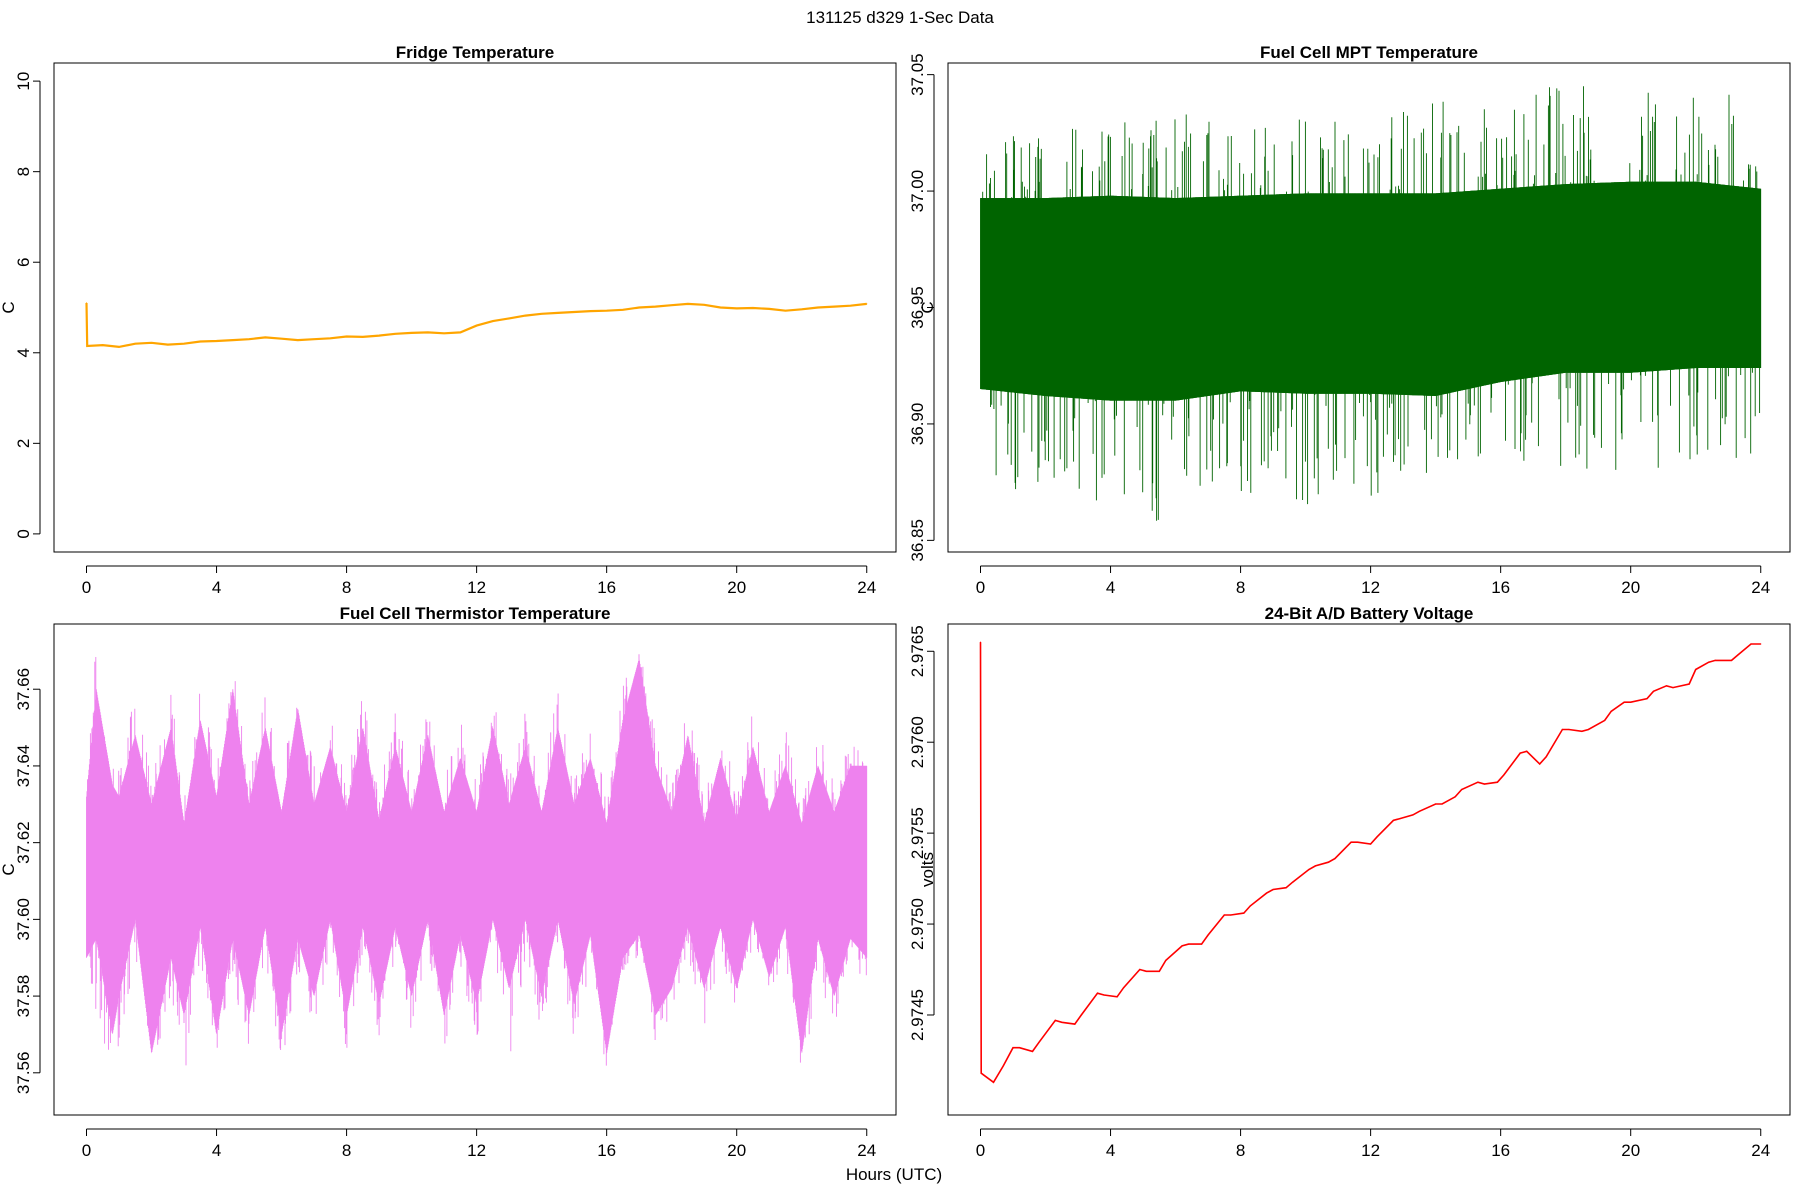  I want to click on y-tick-label: 2.9745, so click(917, 1015).